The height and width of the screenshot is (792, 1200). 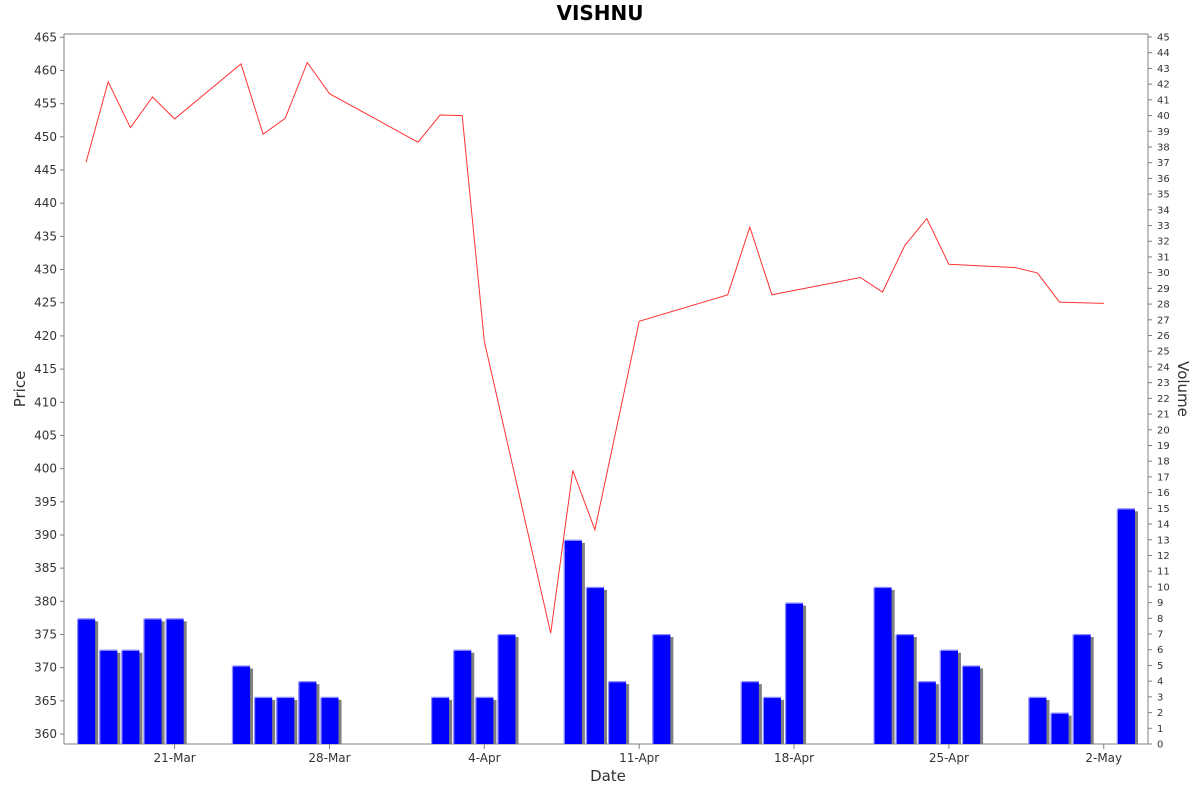 What do you see at coordinates (1163, 38) in the screenshot?
I see `volume-tick-label: 45` at bounding box center [1163, 38].